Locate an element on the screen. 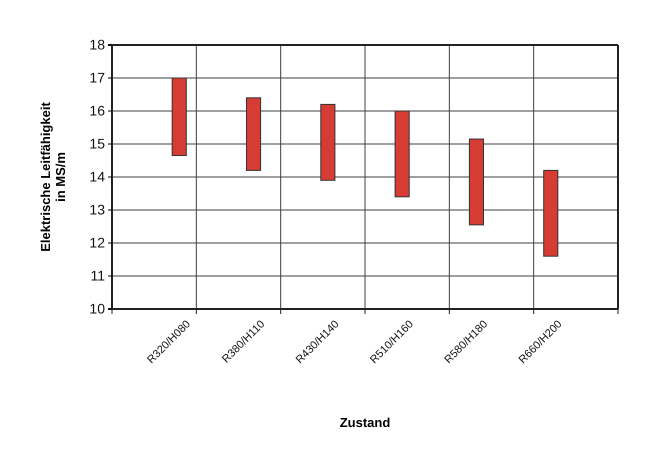 The height and width of the screenshot is (453, 651). y-tick-label: 17 is located at coordinates (97, 77).